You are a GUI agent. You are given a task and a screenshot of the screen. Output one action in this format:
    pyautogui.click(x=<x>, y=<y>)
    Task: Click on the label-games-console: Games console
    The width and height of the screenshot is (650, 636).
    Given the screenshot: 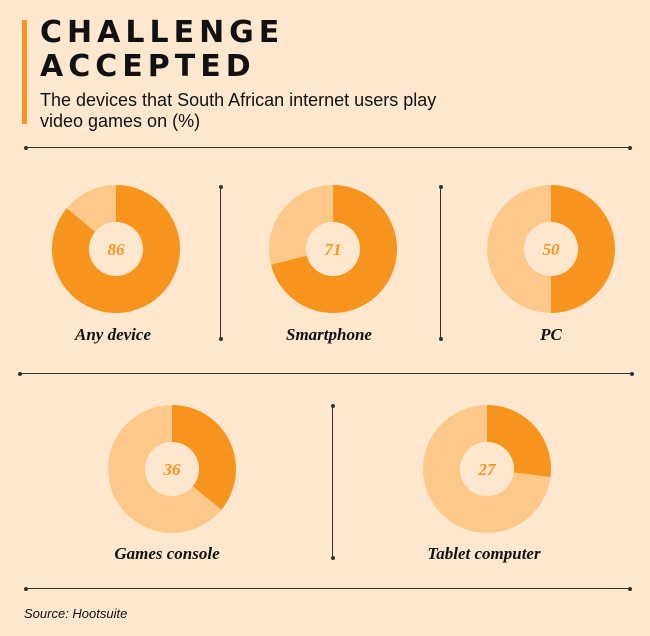 What is the action you would take?
    pyautogui.click(x=167, y=553)
    